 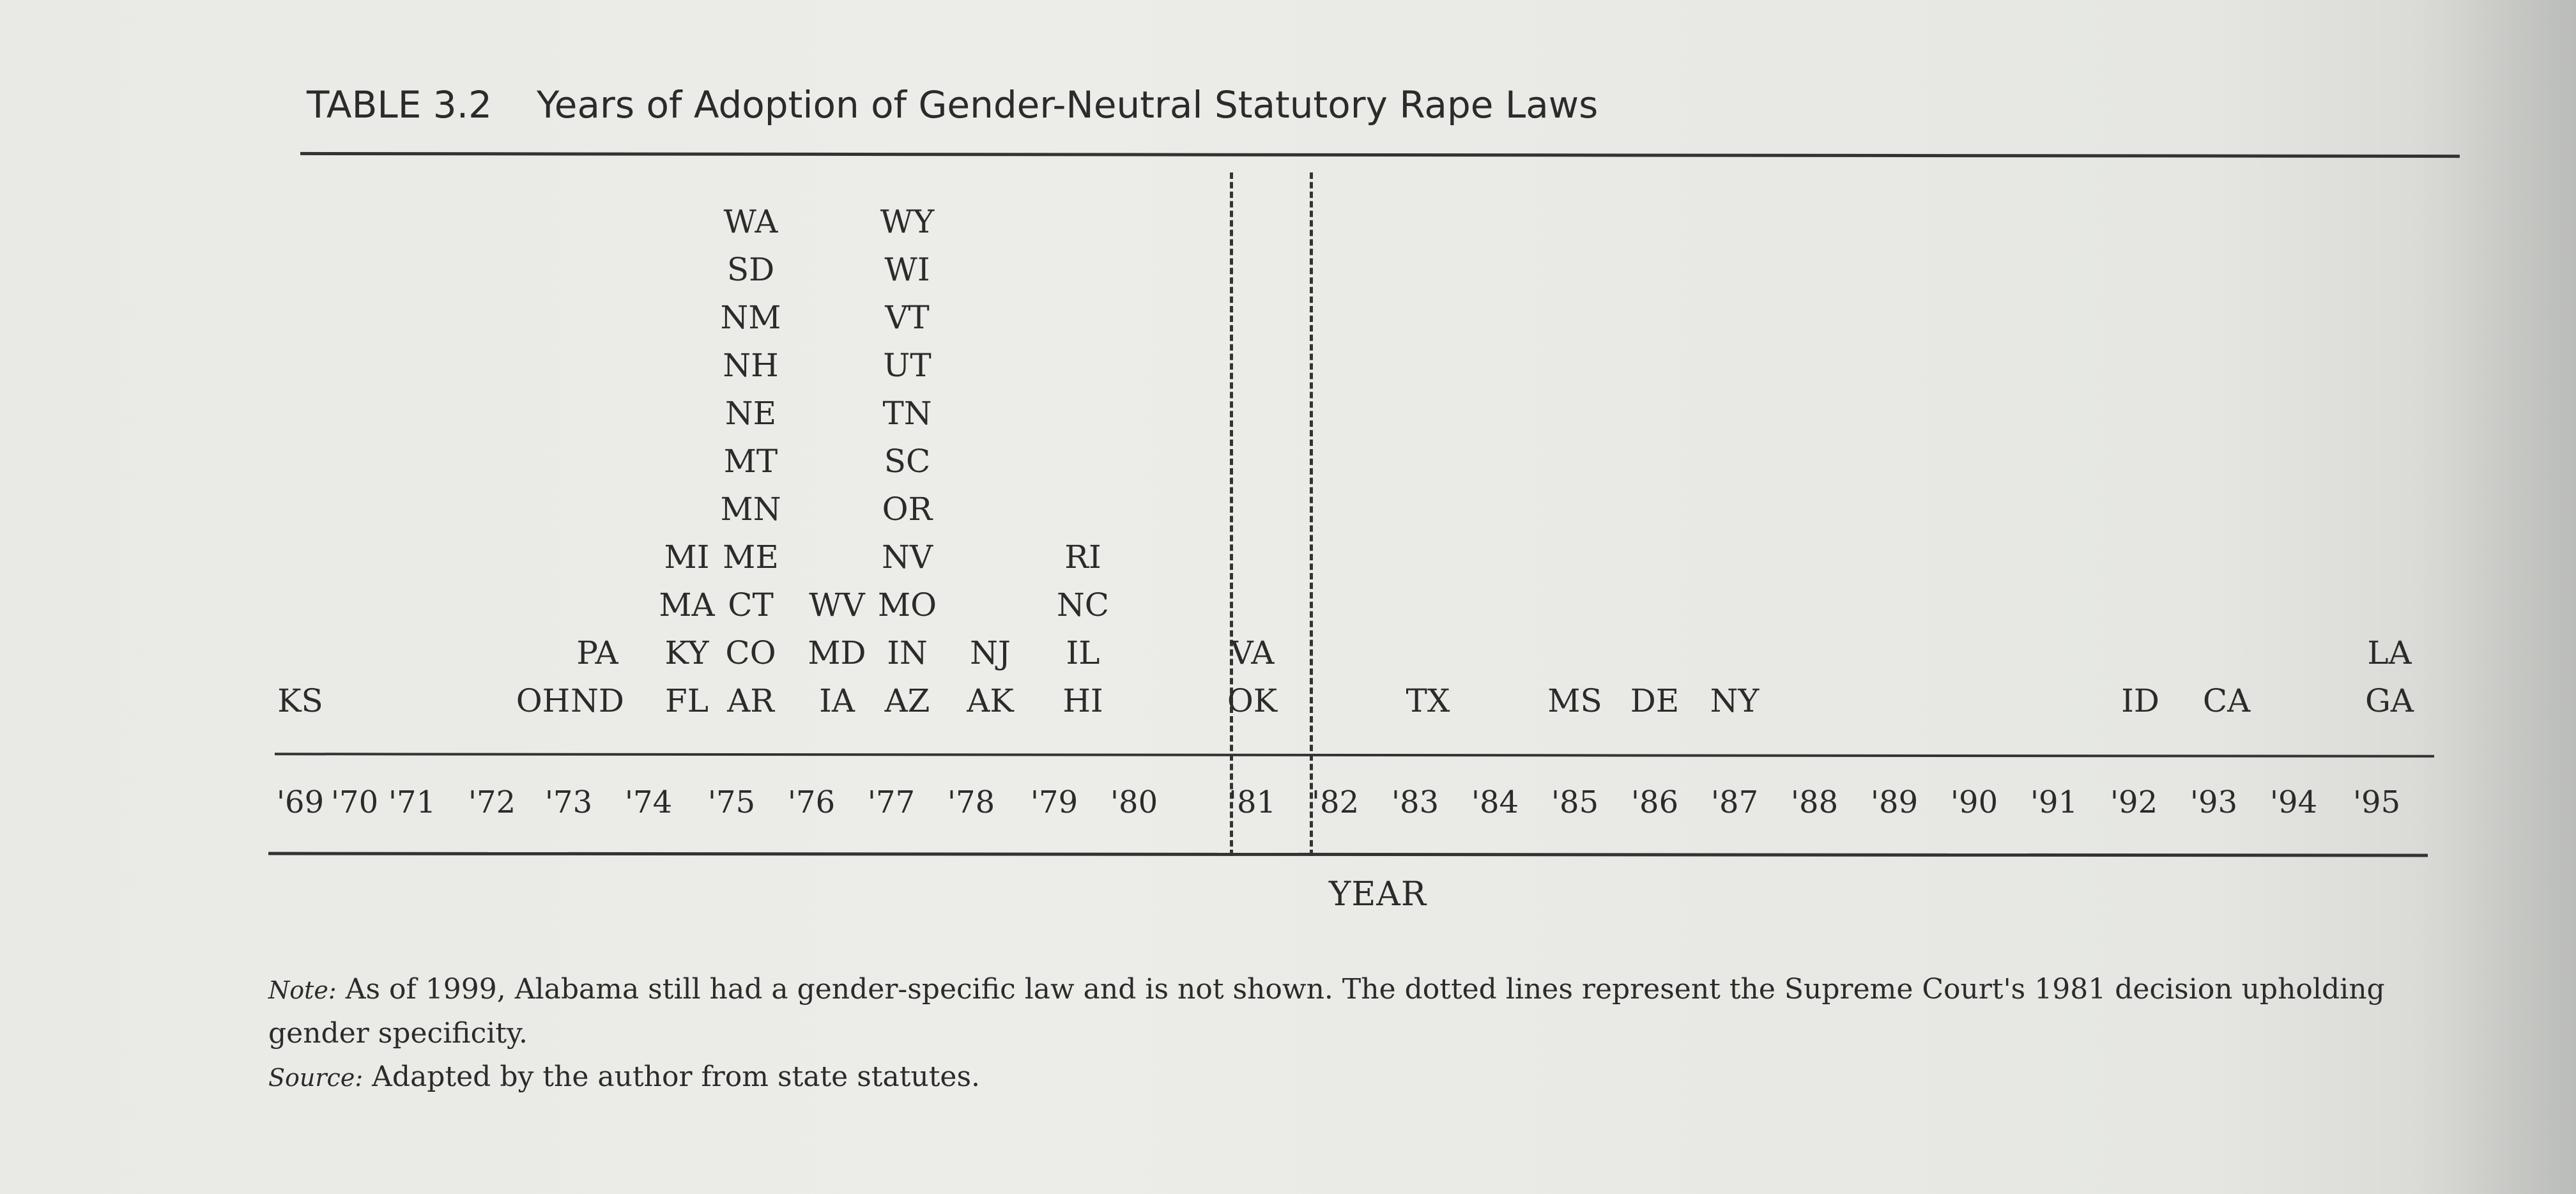 I want to click on state-code: CT, so click(x=751, y=605).